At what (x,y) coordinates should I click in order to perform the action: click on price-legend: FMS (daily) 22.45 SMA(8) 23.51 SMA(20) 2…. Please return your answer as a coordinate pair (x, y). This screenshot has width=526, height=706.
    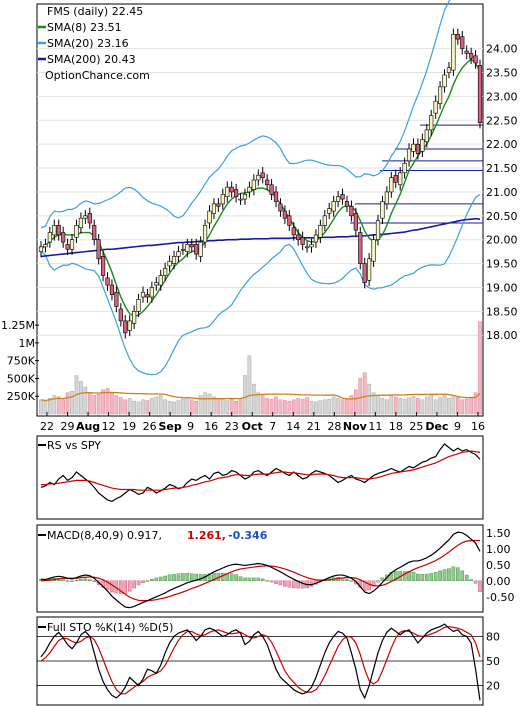
    Looking at the image, I should click on (94, 43).